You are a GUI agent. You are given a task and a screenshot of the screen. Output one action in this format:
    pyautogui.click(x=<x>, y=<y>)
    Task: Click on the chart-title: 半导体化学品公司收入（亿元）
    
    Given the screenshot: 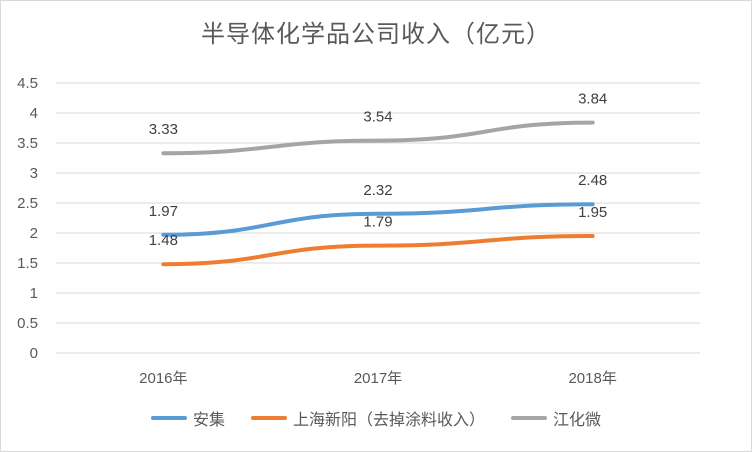 What is the action you would take?
    pyautogui.click(x=376, y=34)
    